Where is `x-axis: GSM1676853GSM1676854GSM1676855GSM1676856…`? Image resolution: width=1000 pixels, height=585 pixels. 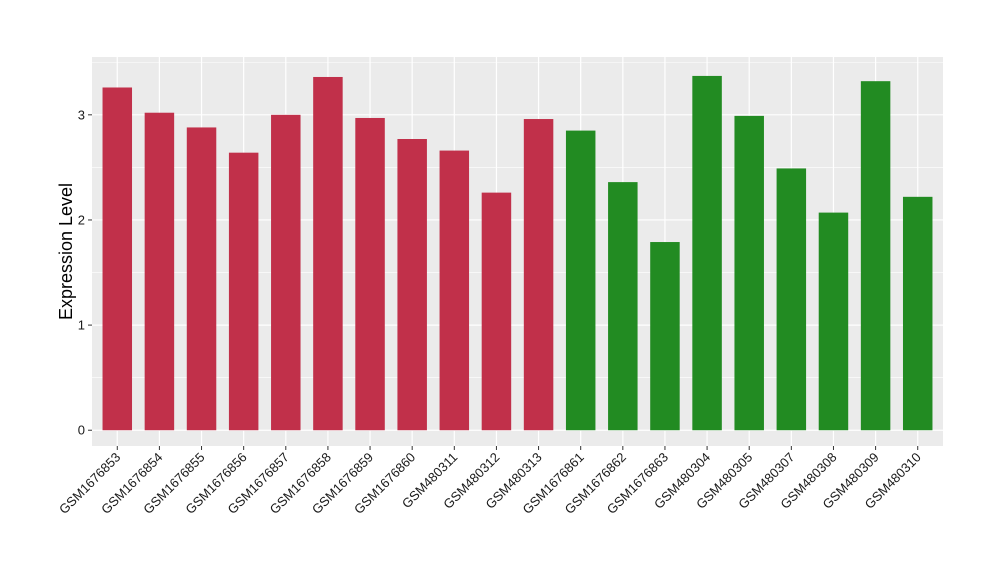 x-axis: GSM1676853GSM1676854GSM1676855GSM1676856… is located at coordinates (490, 481).